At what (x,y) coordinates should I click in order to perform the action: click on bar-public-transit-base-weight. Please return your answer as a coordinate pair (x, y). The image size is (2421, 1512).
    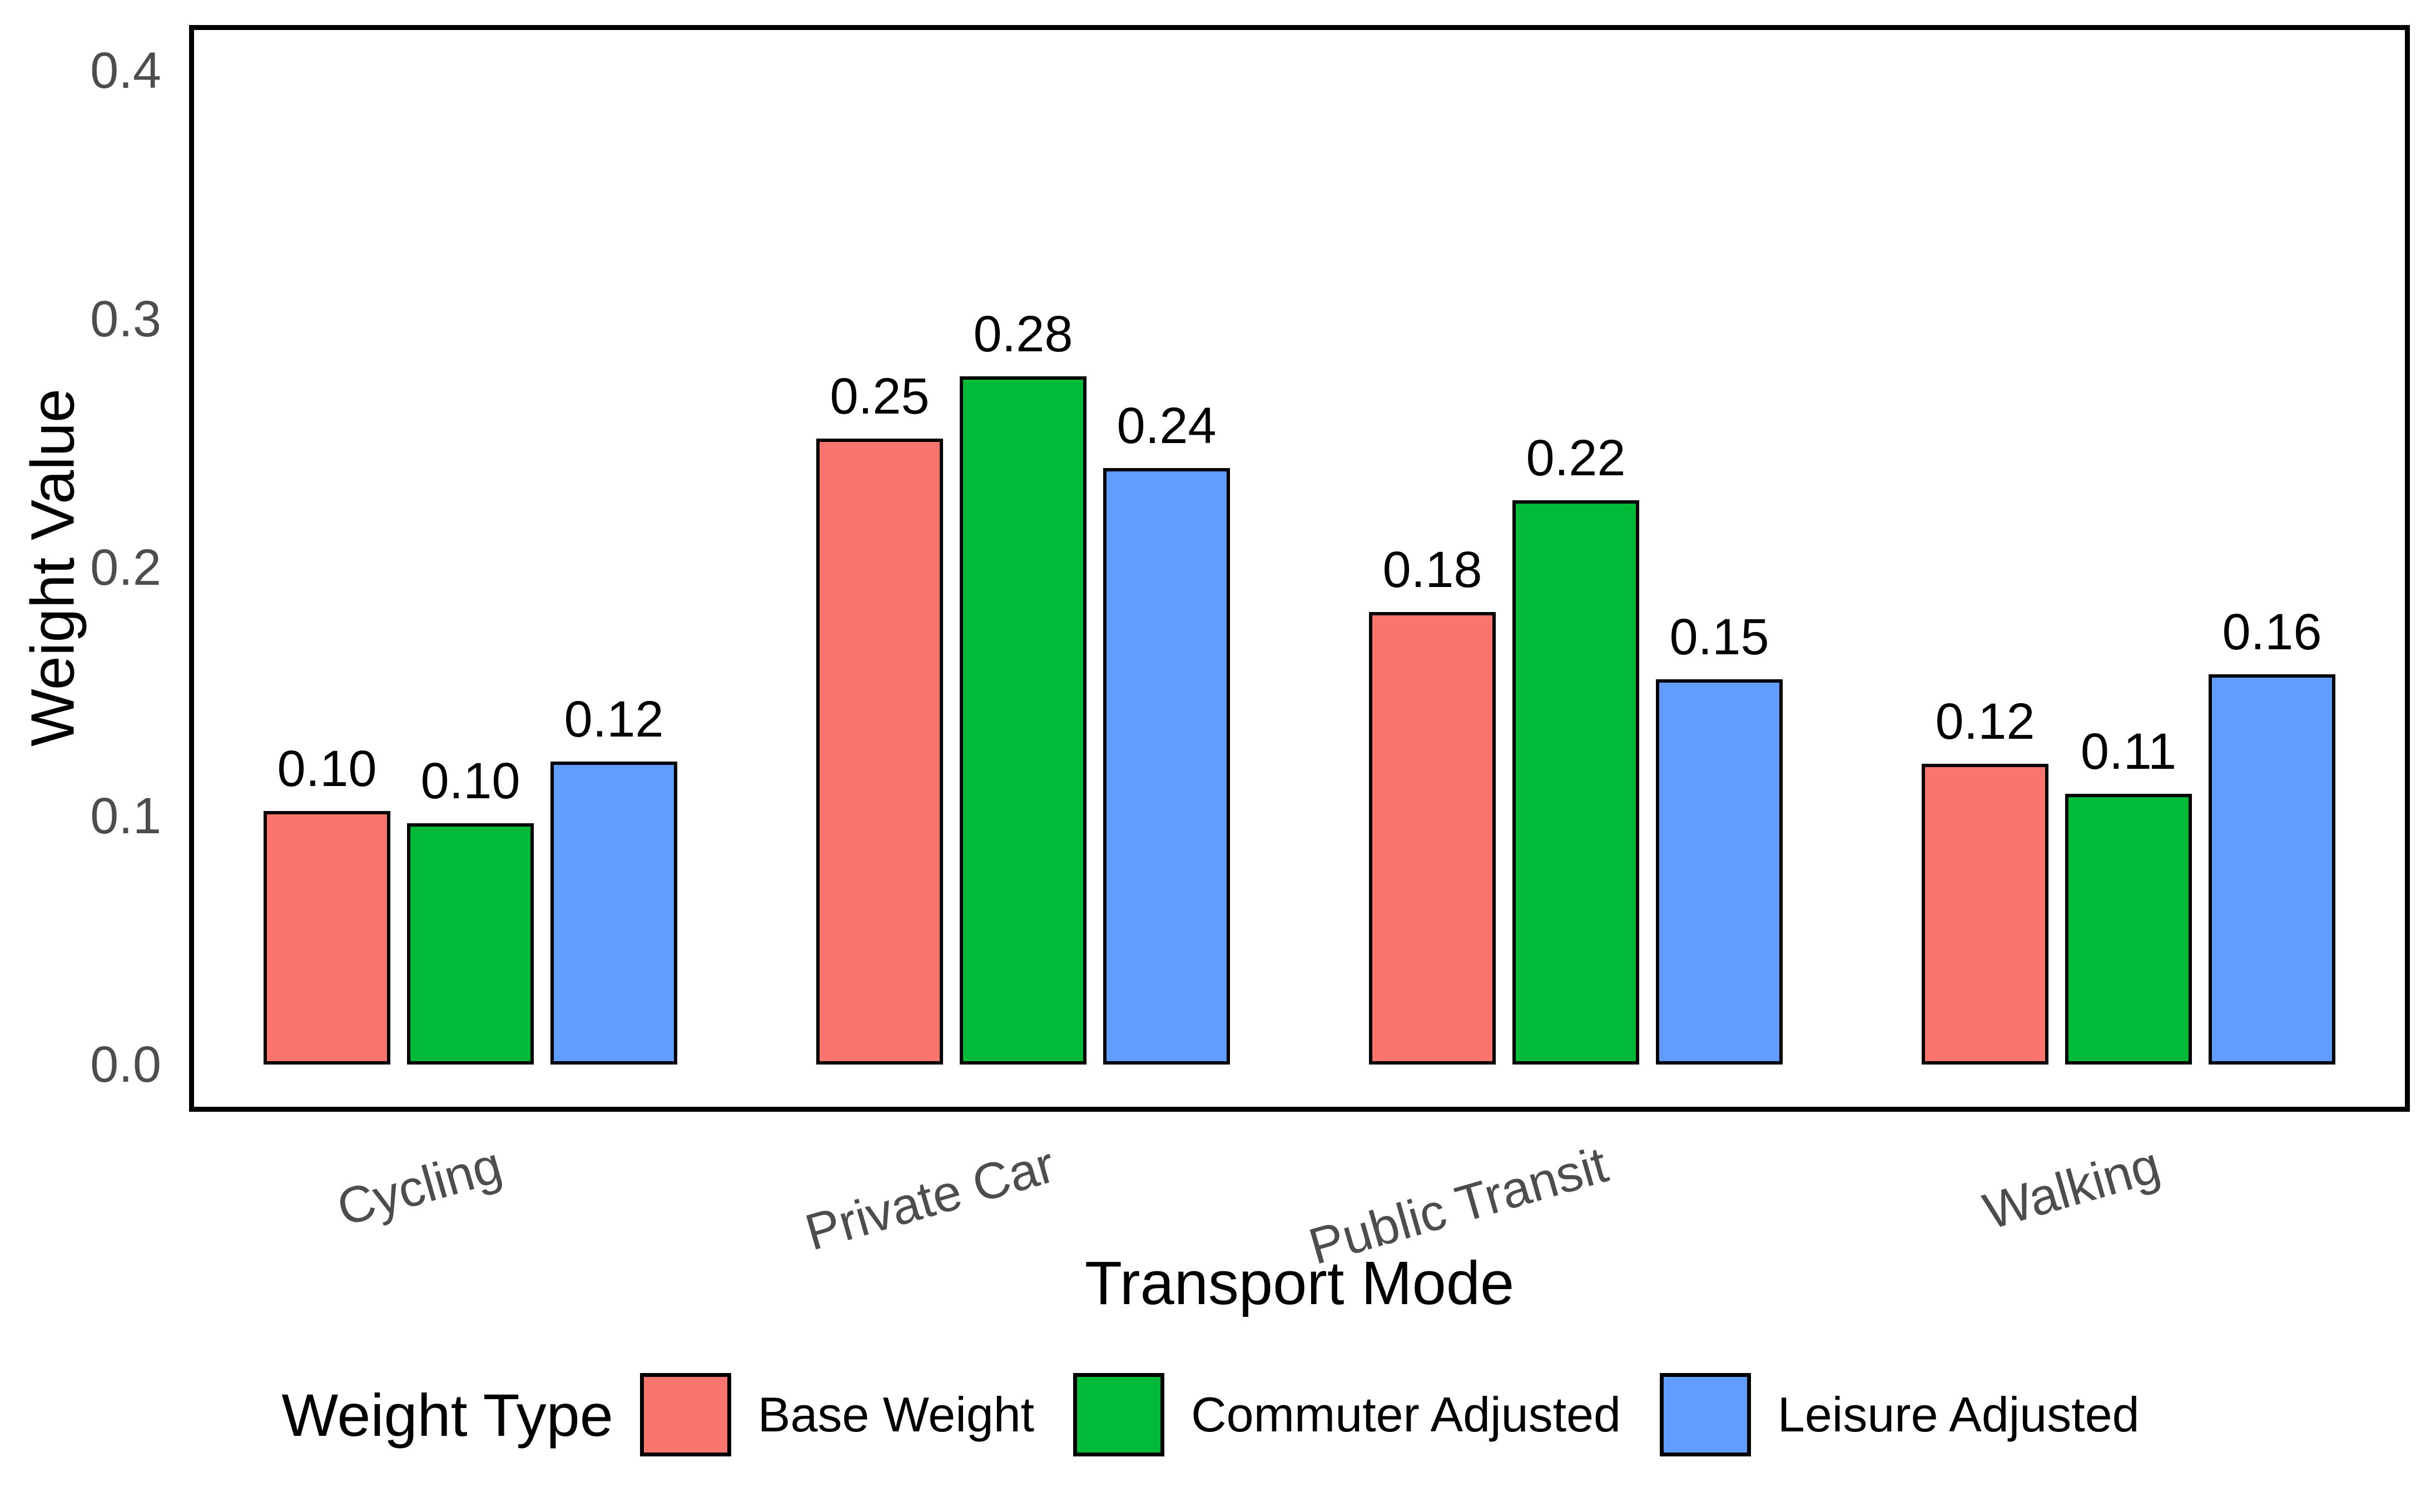
    Looking at the image, I should click on (1433, 838).